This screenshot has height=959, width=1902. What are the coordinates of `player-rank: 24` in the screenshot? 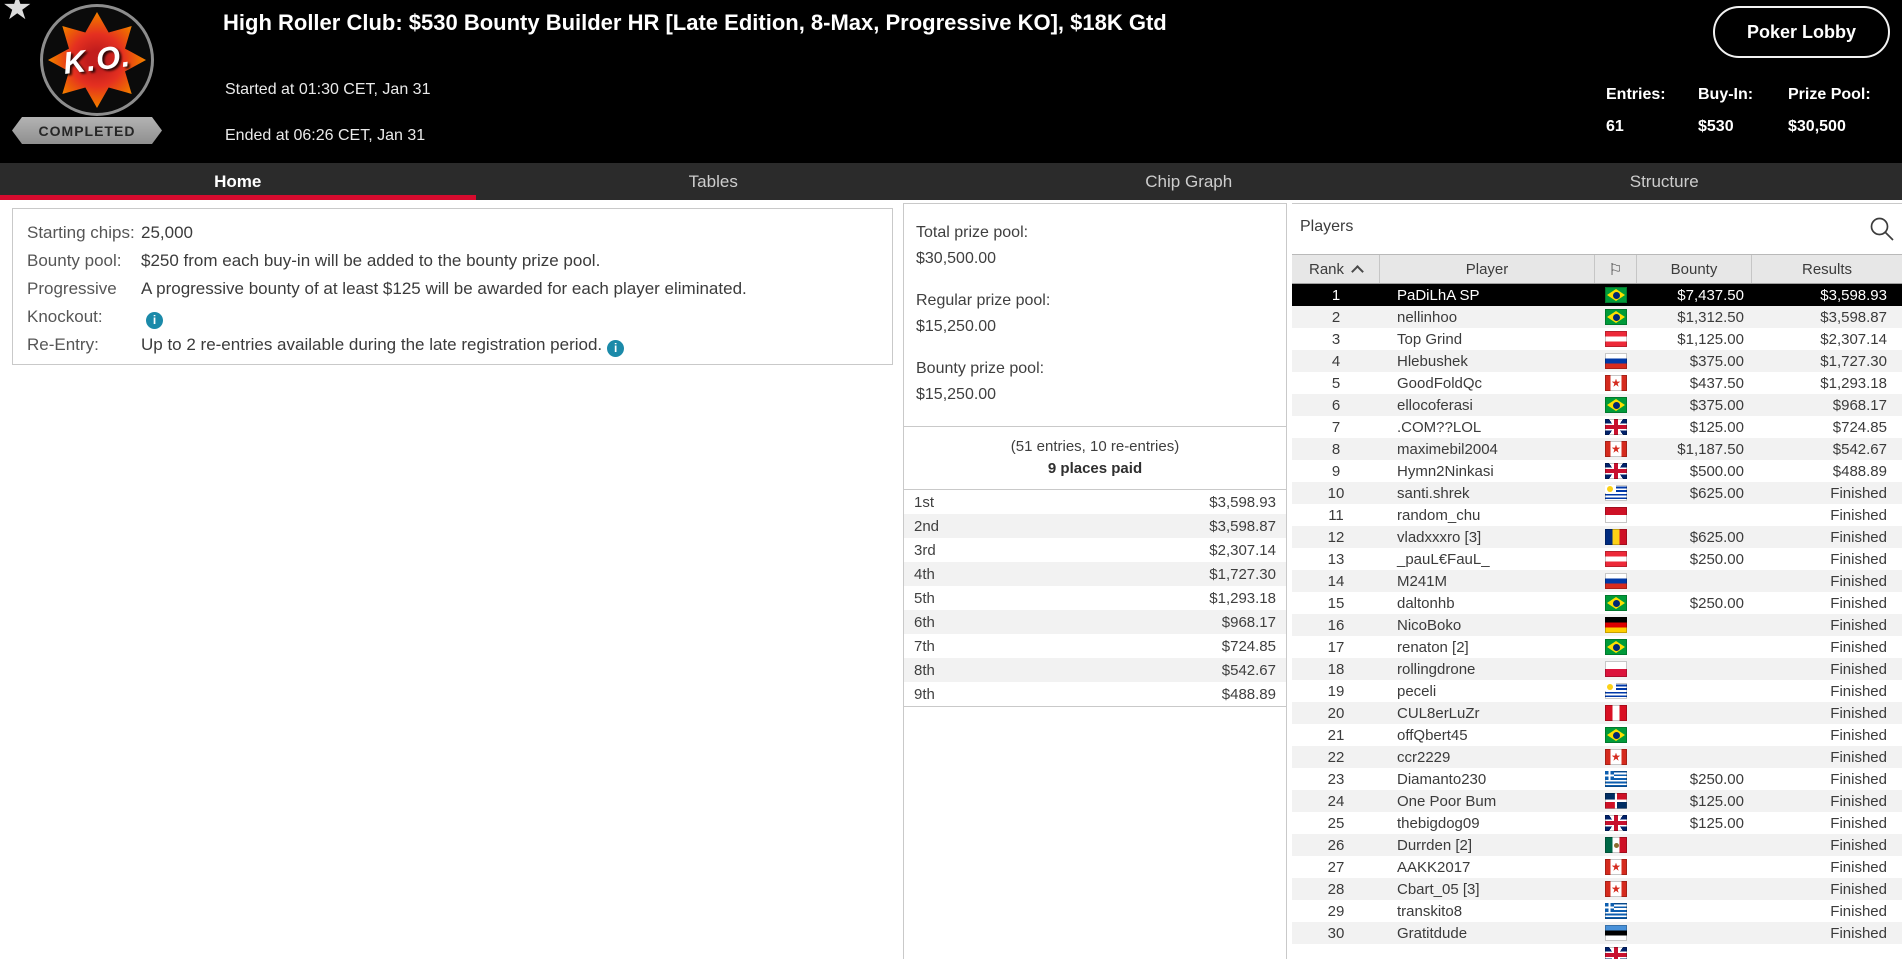 It's located at (1336, 801).